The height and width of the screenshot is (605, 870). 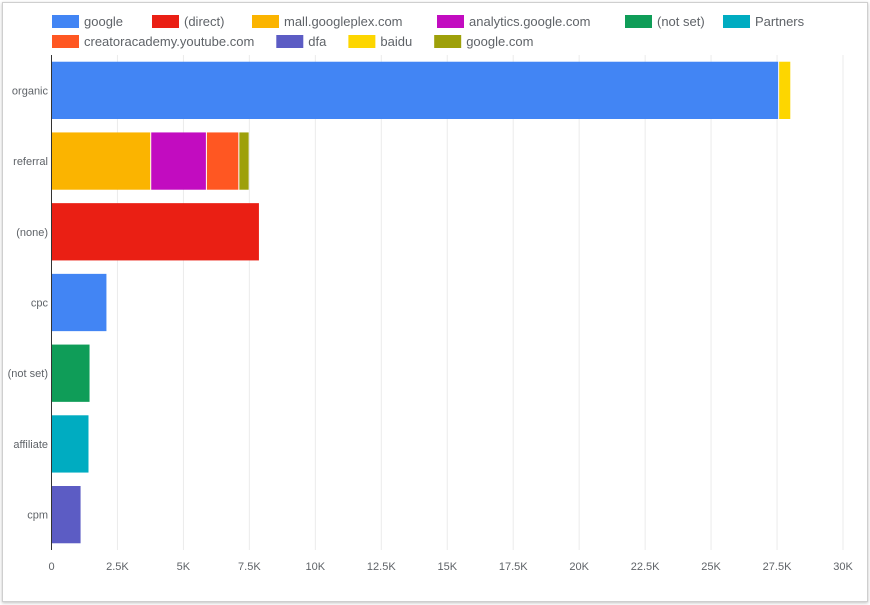 What do you see at coordinates (32, 233) in the screenshot?
I see `y-category-label: (none)` at bounding box center [32, 233].